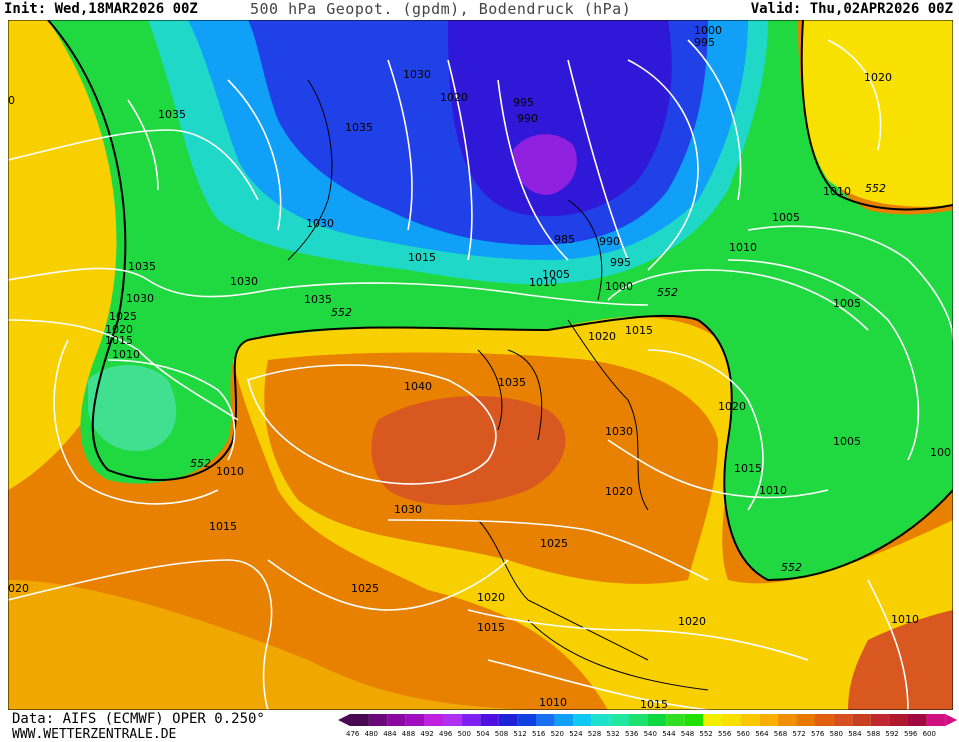 Image resolution: width=959 pixels, height=742 pixels. Describe the element at coordinates (891, 734) in the screenshot. I see `legend-label: 592` at that location.